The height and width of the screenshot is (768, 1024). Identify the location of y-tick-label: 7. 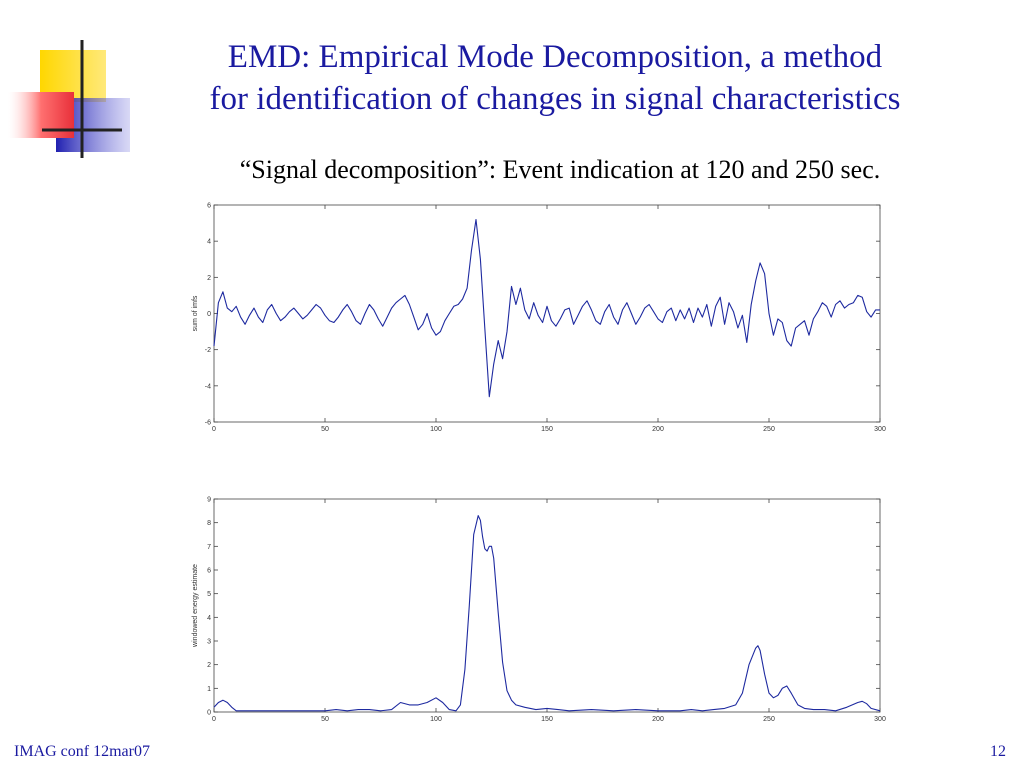
(209, 547).